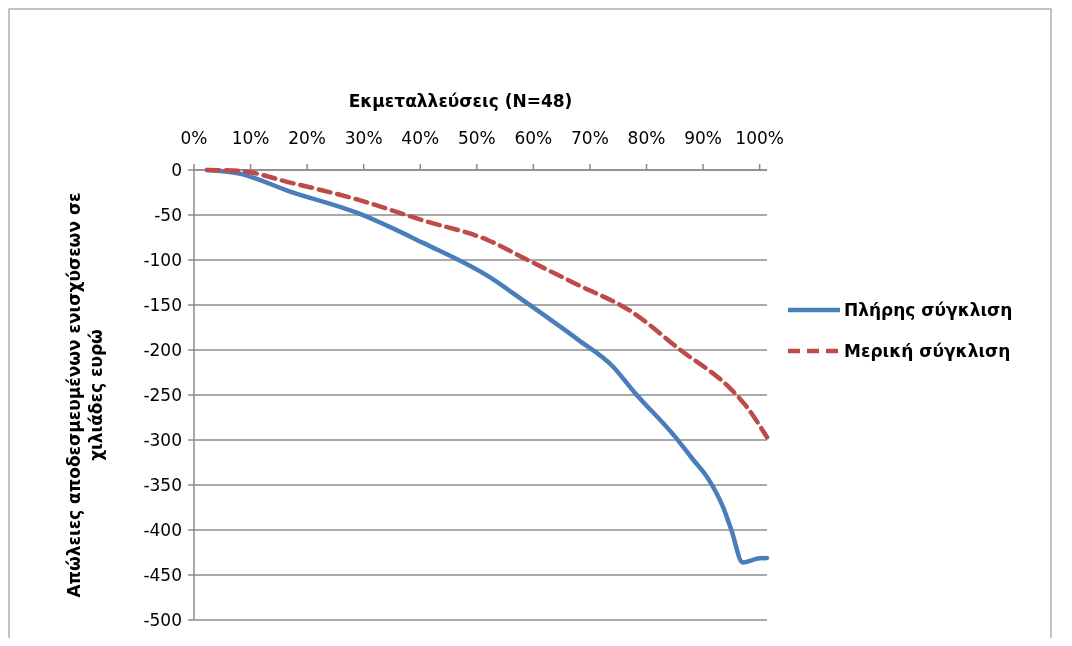 This screenshot has height=646, width=1072. I want to click on y-tick-label: -350, so click(162, 485).